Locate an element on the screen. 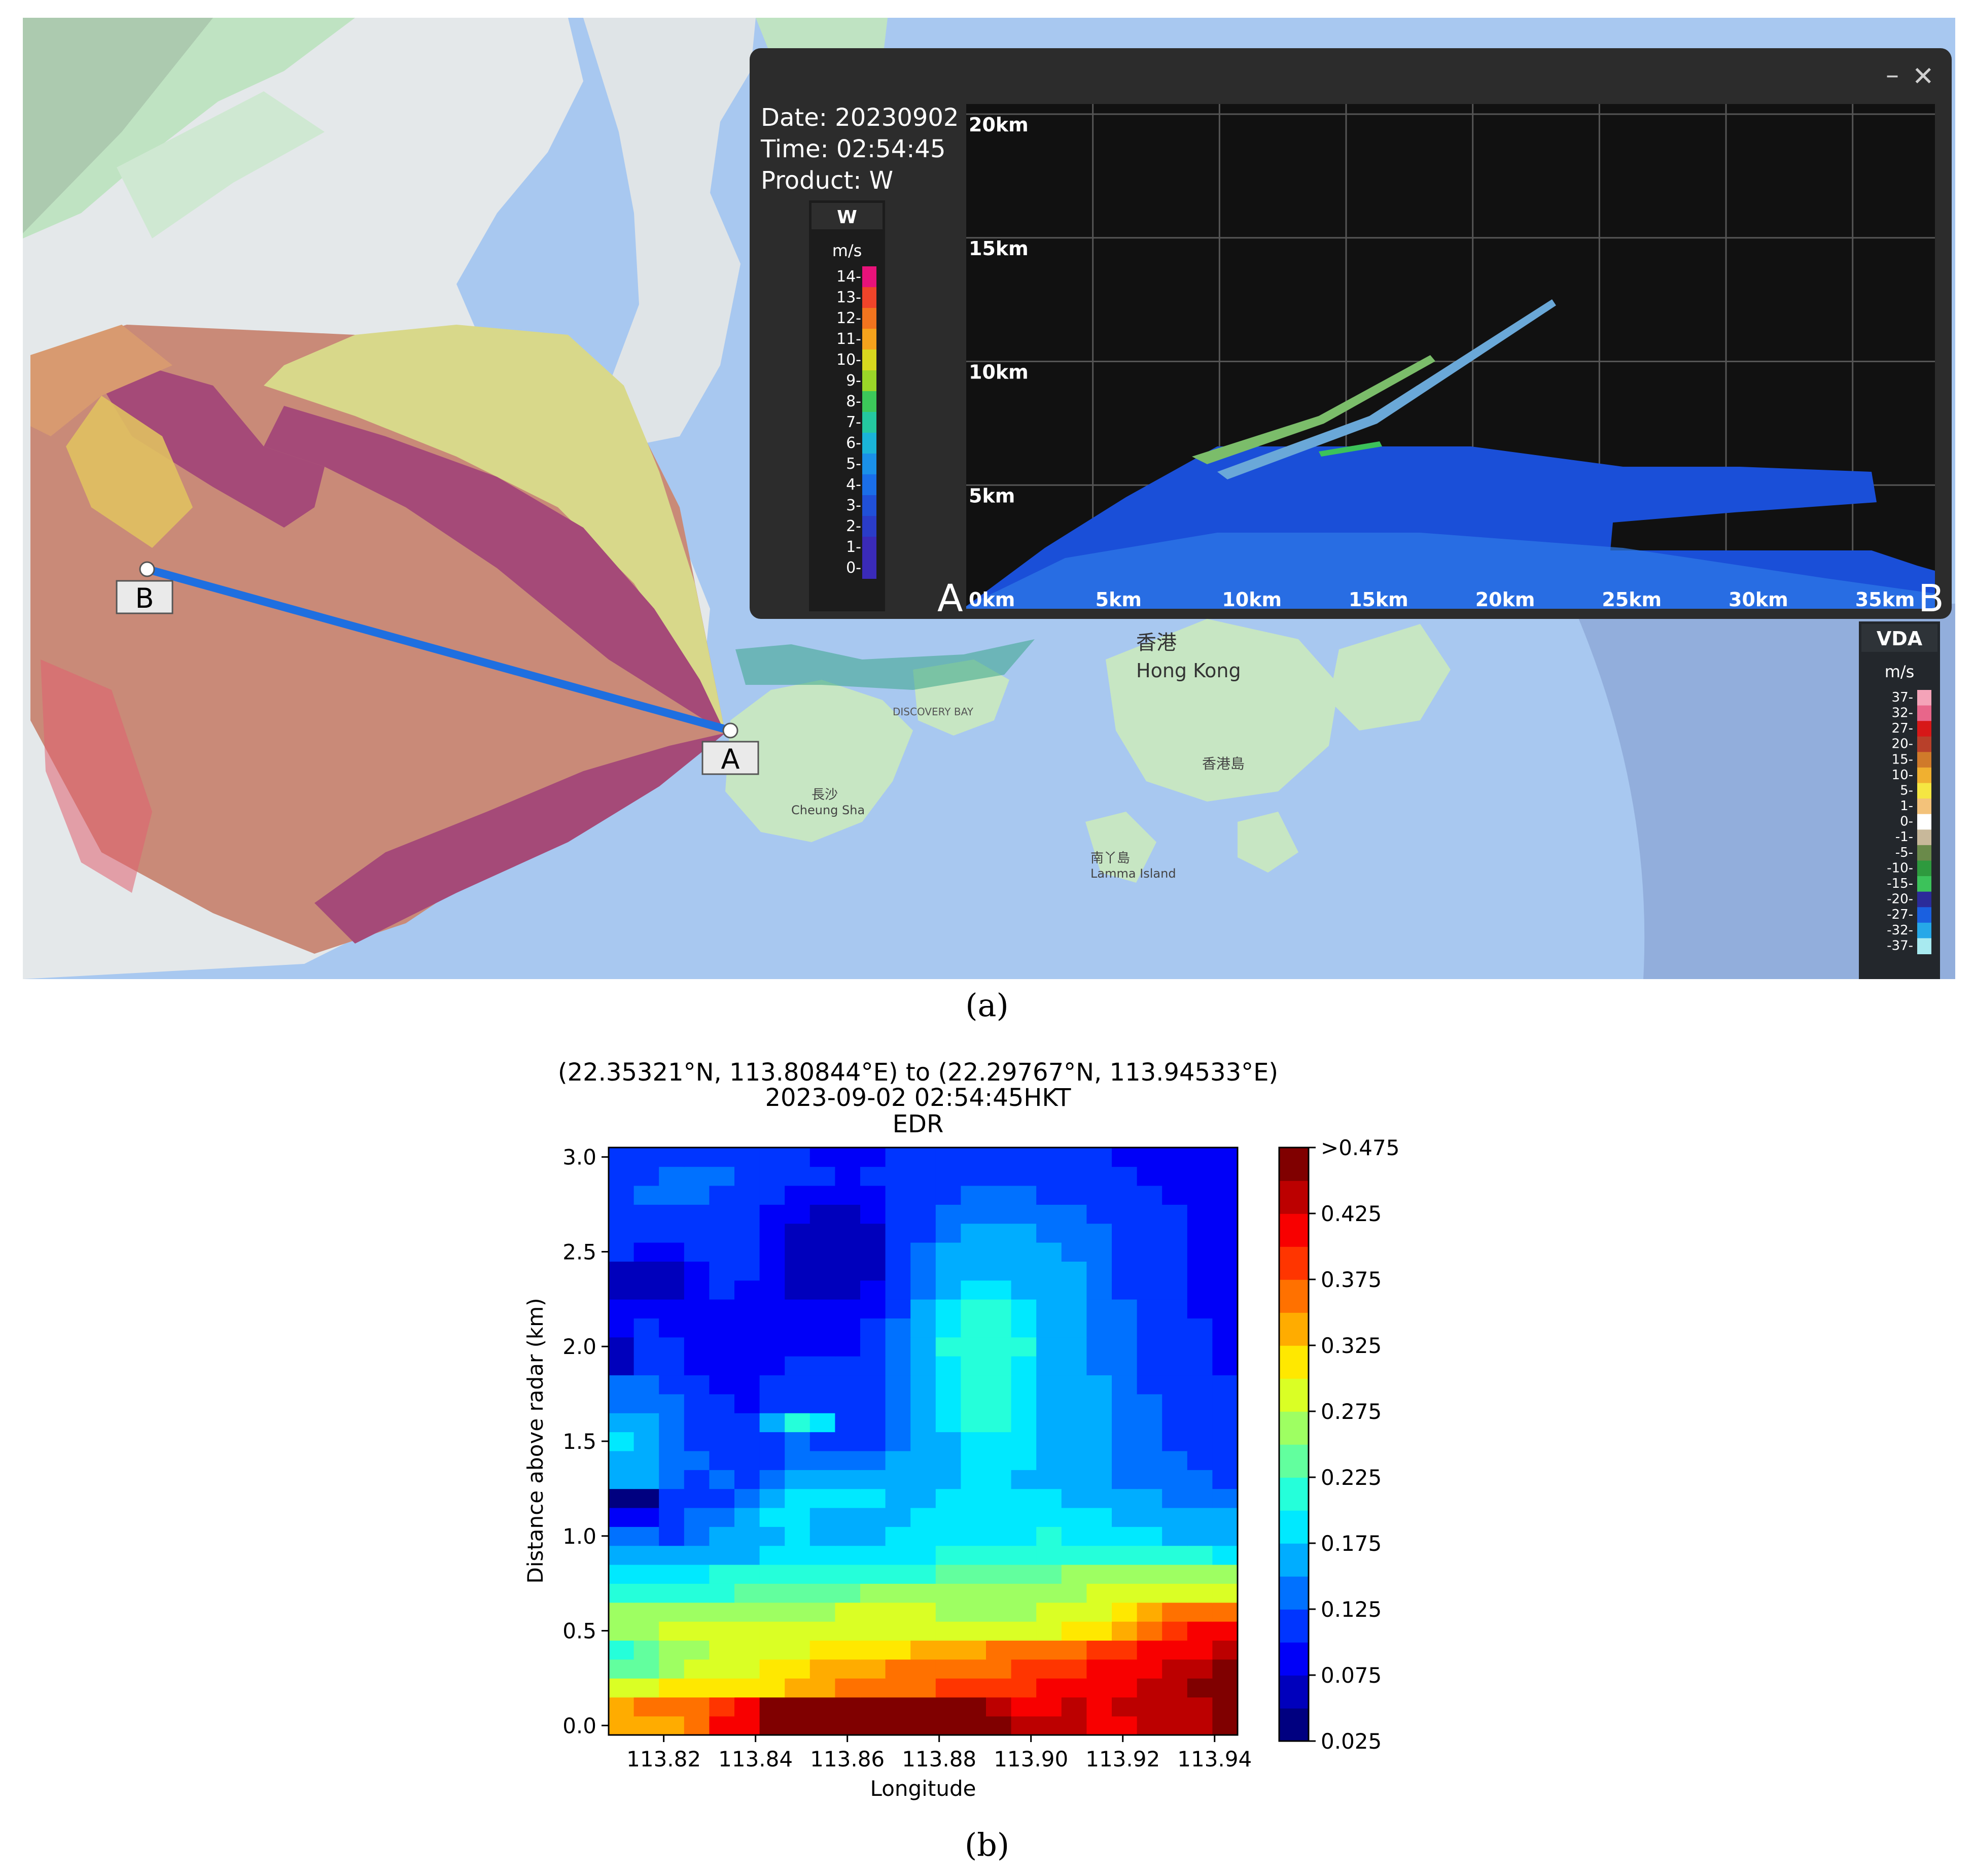  close-button: ✕ is located at coordinates (1923, 76).